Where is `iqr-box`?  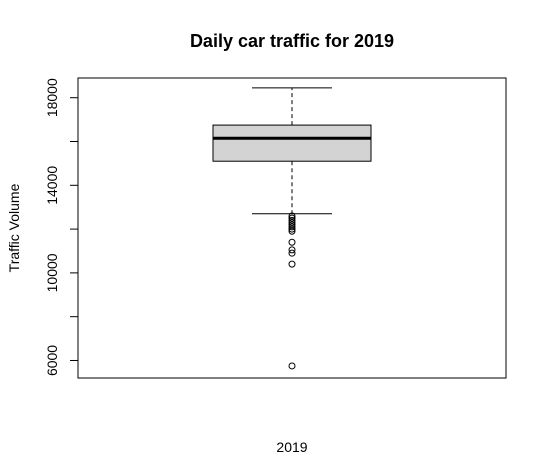 iqr-box is located at coordinates (292, 143).